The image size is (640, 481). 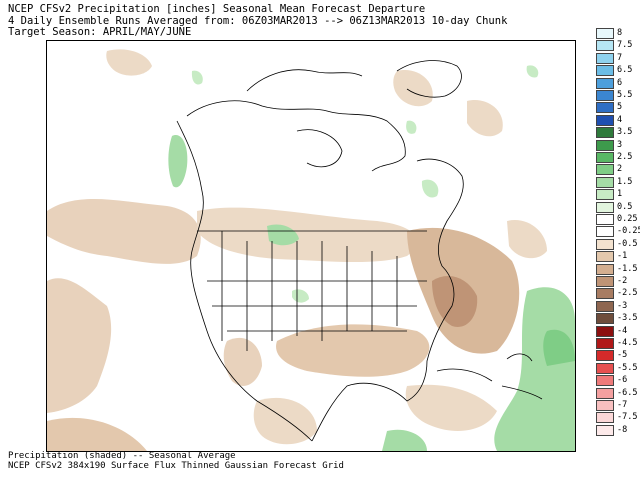 What do you see at coordinates (627, 417) in the screenshot?
I see `legend-label: -7.5` at bounding box center [627, 417].